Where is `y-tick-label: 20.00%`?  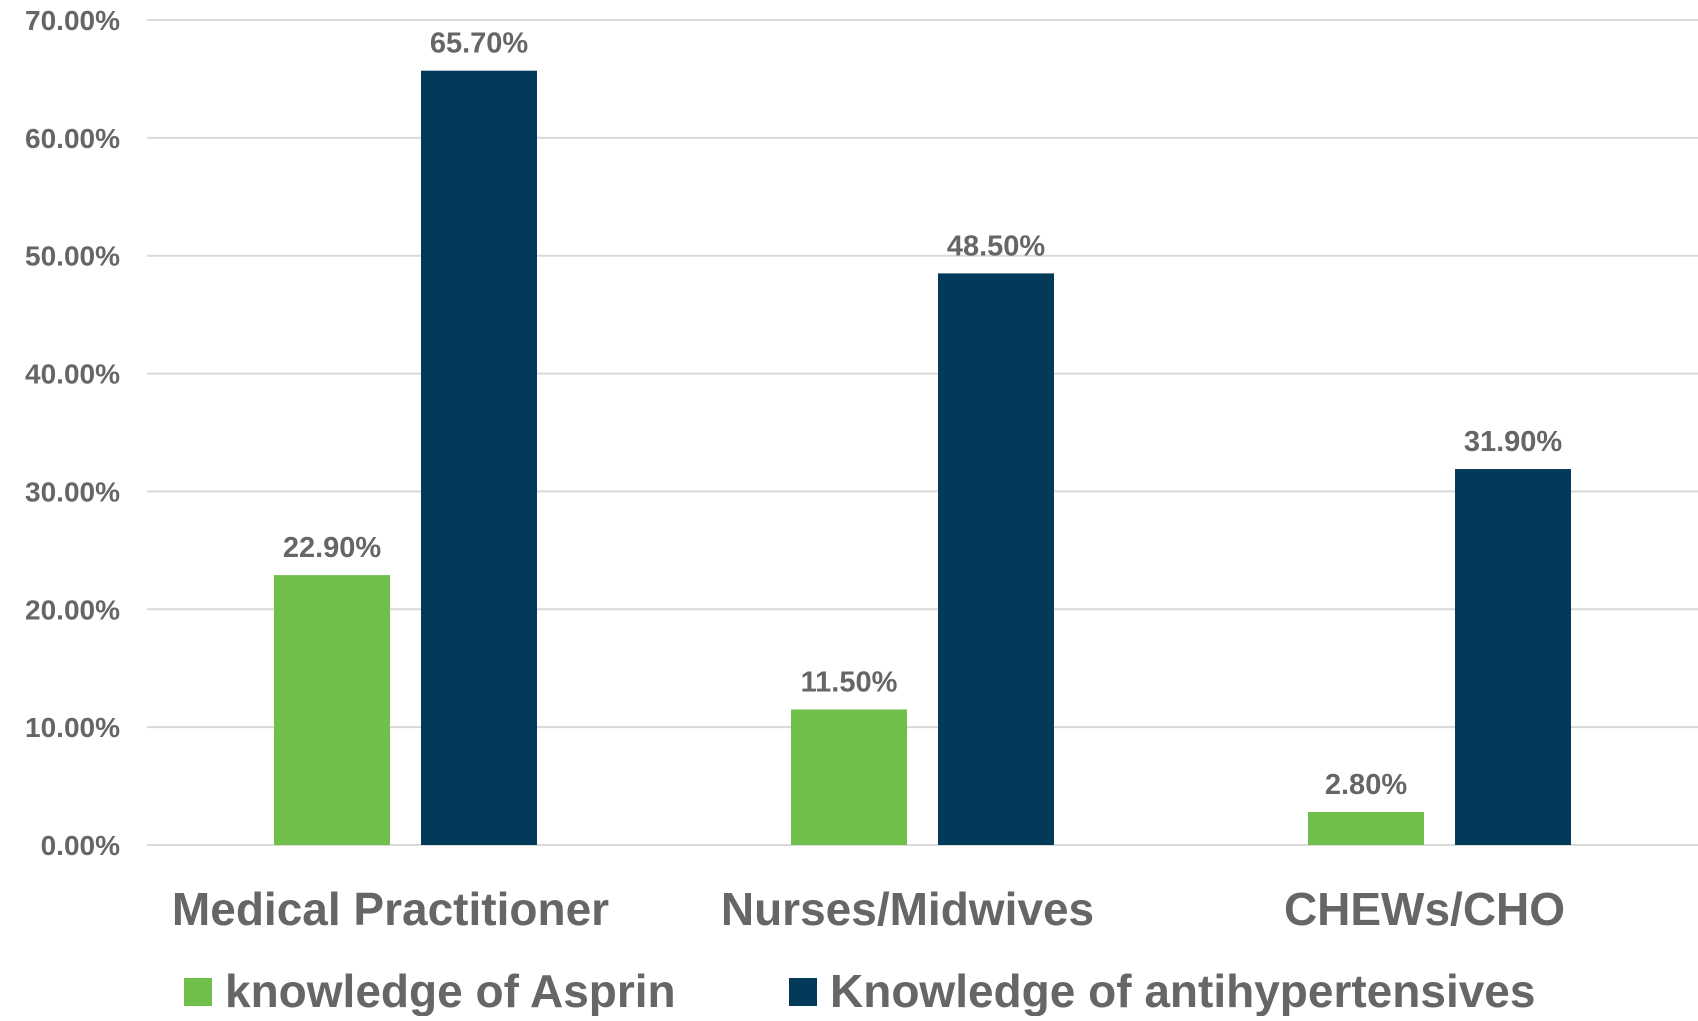
y-tick-label: 20.00% is located at coordinates (72, 609).